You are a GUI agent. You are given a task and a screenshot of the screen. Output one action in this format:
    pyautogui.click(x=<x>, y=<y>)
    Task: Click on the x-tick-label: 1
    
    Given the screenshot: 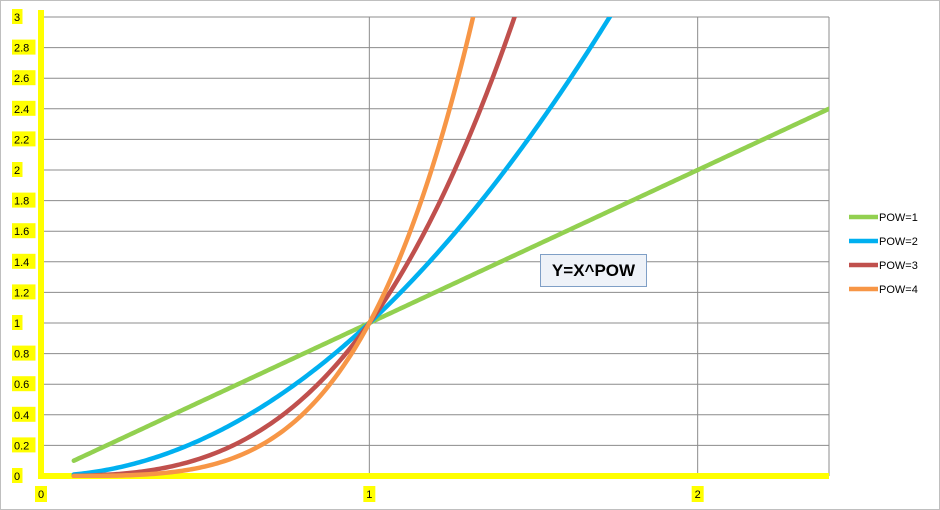 What is the action you would take?
    pyautogui.click(x=369, y=495)
    